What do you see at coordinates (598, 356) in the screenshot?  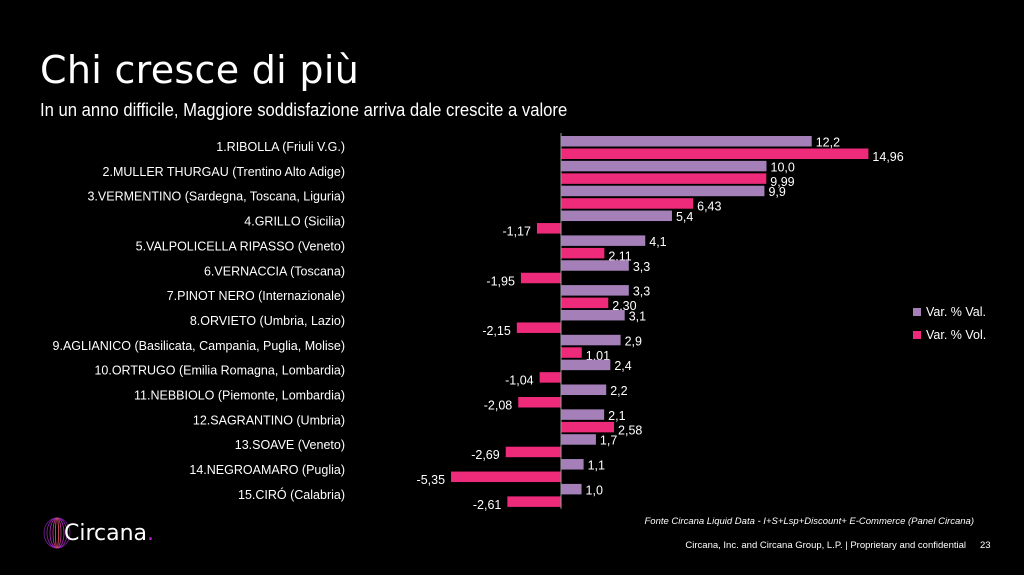 I see `data-label-vol: 1,01` at bounding box center [598, 356].